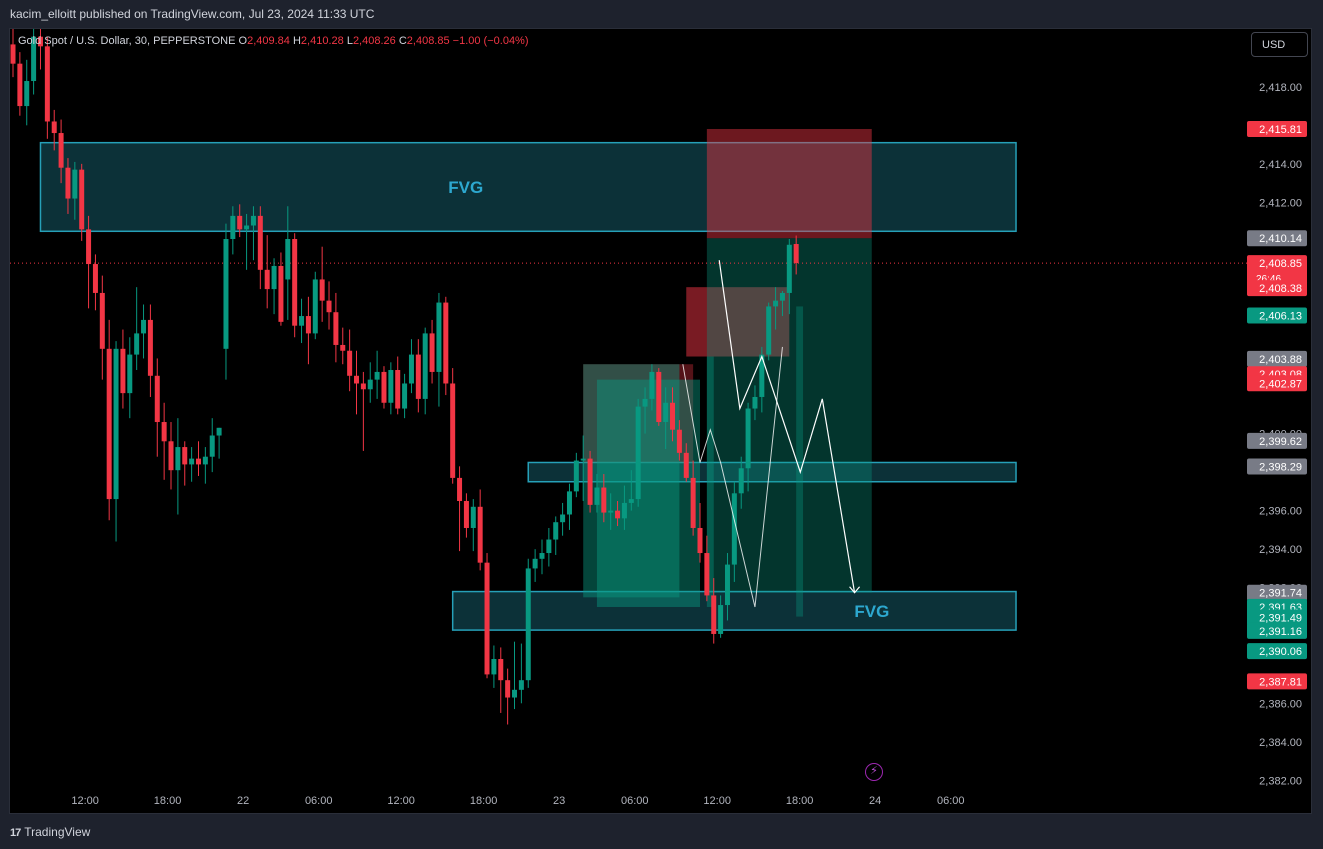 The height and width of the screenshot is (849, 1323). What do you see at coordinates (1280, 550) in the screenshot?
I see `price-tick-label: 2,394.00` at bounding box center [1280, 550].